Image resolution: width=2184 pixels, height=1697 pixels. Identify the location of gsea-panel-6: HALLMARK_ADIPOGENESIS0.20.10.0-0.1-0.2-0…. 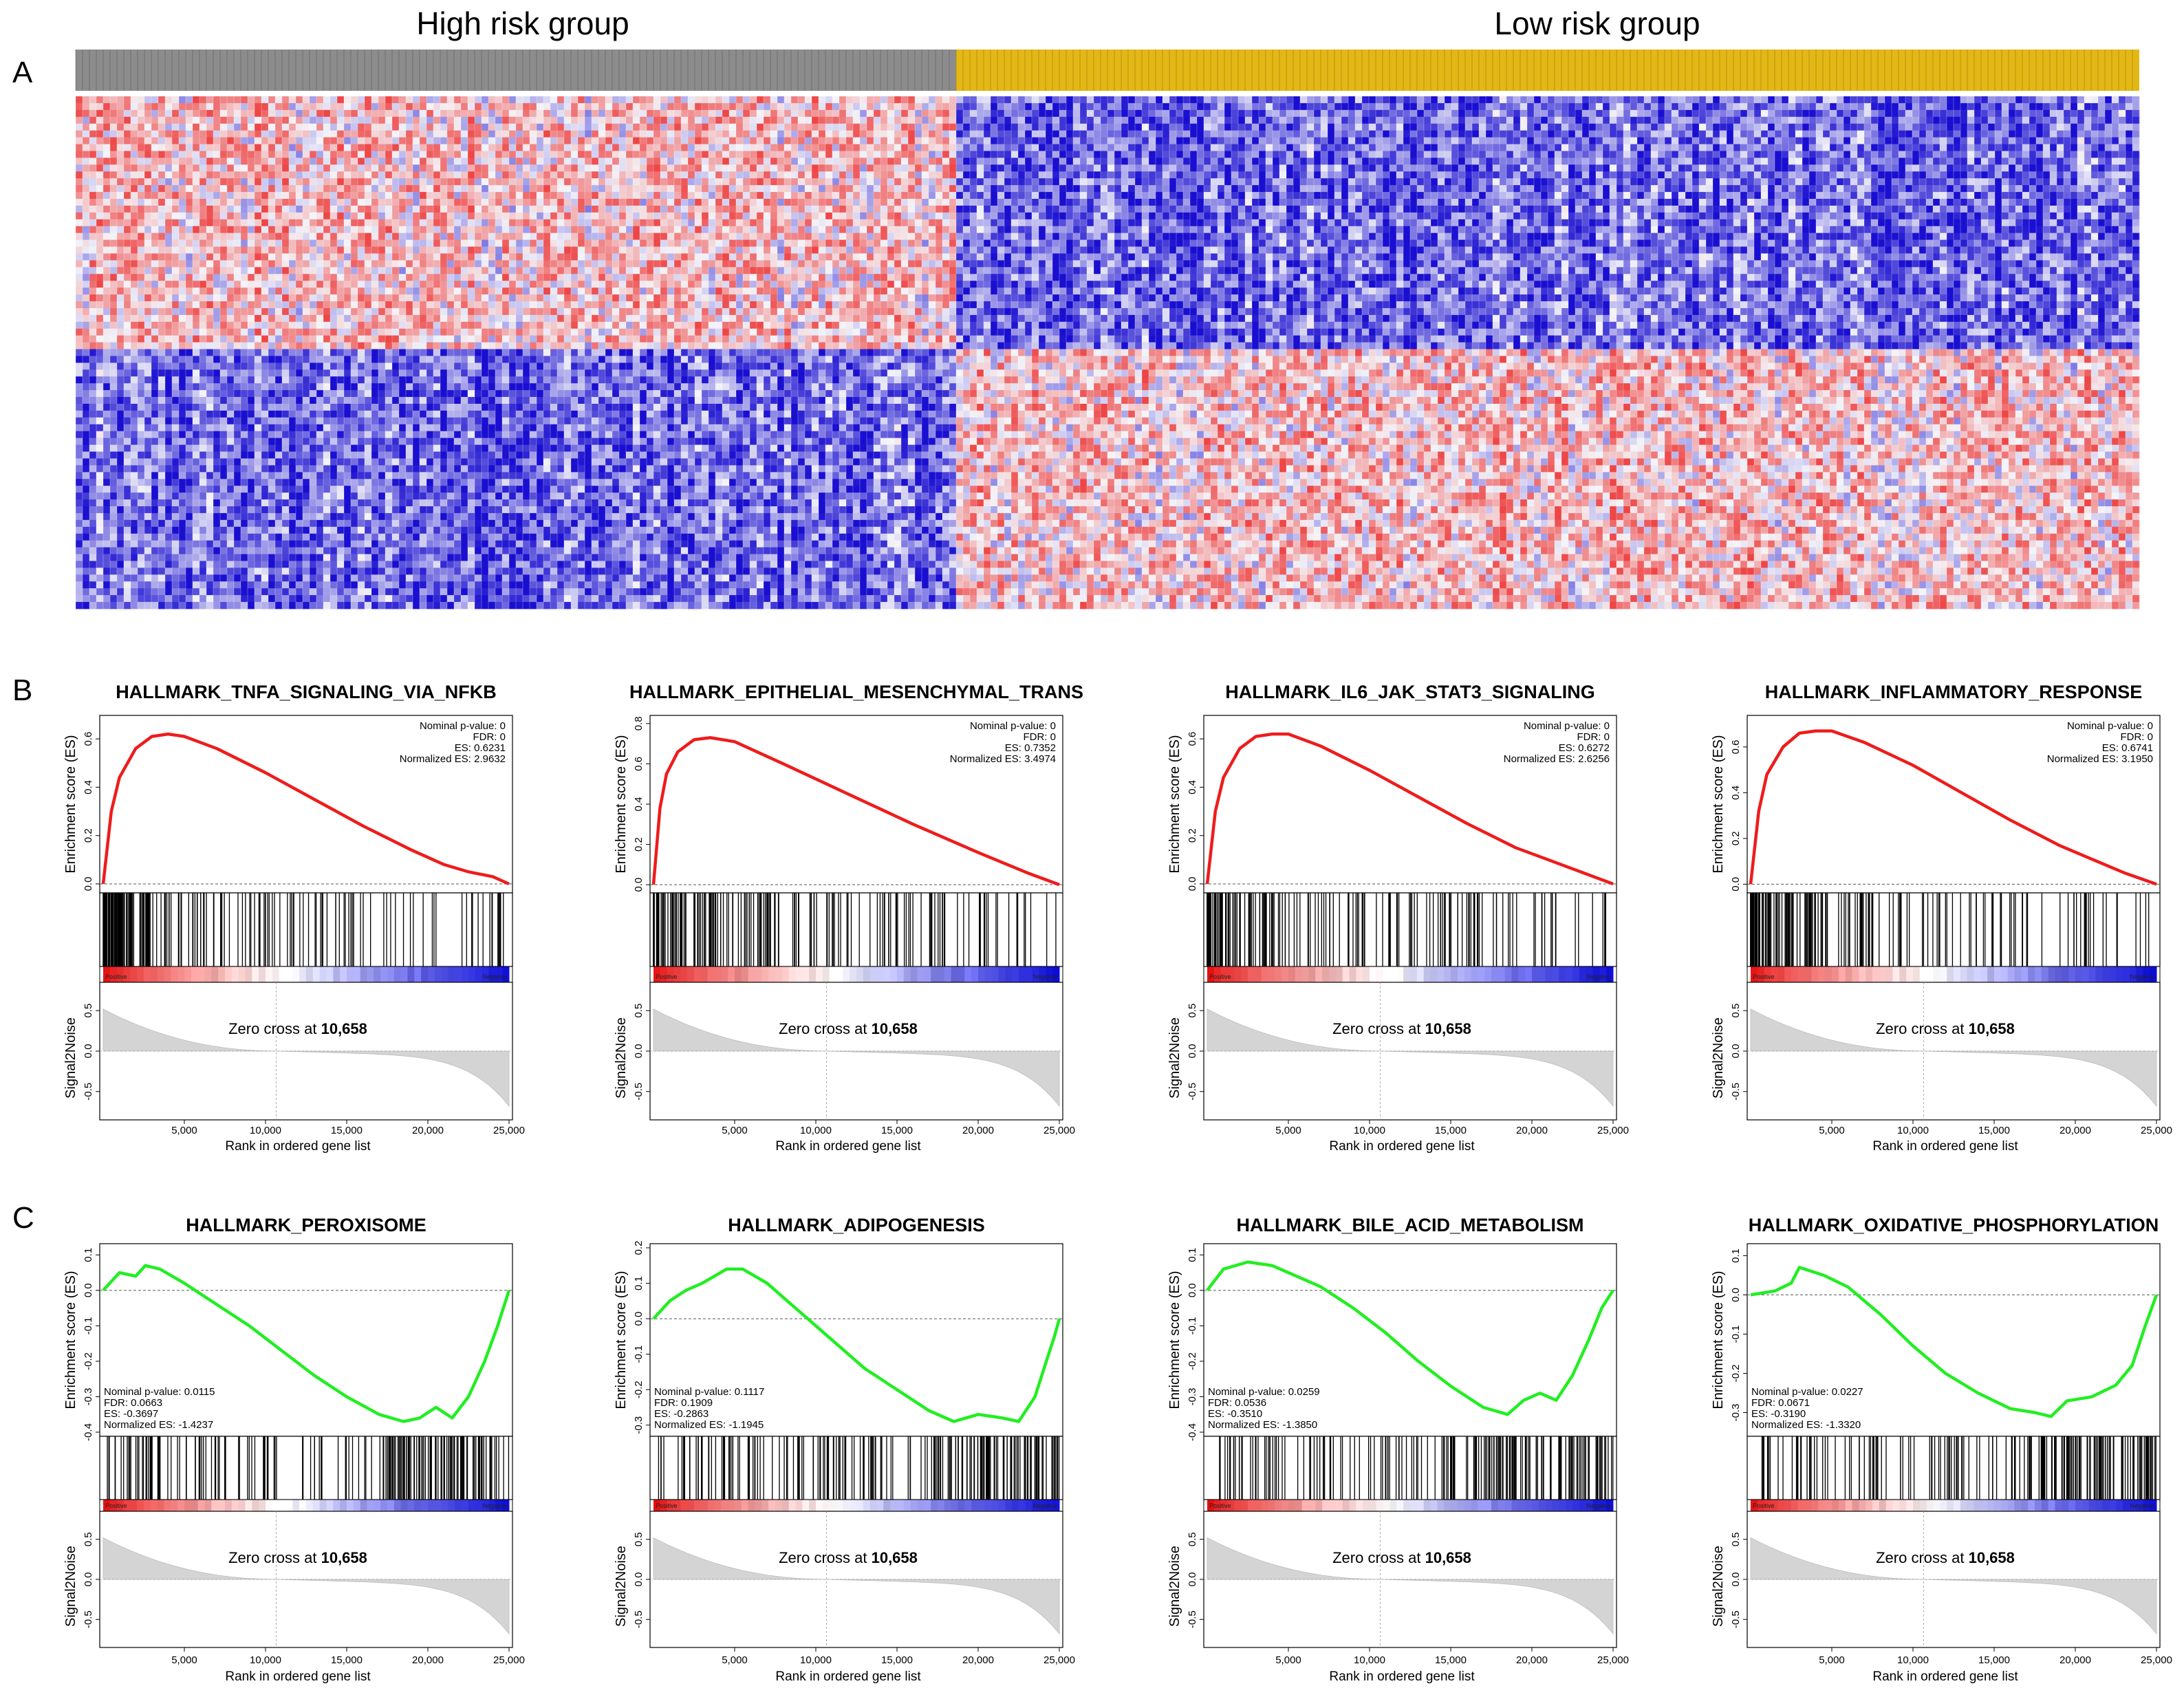
(844, 1449).